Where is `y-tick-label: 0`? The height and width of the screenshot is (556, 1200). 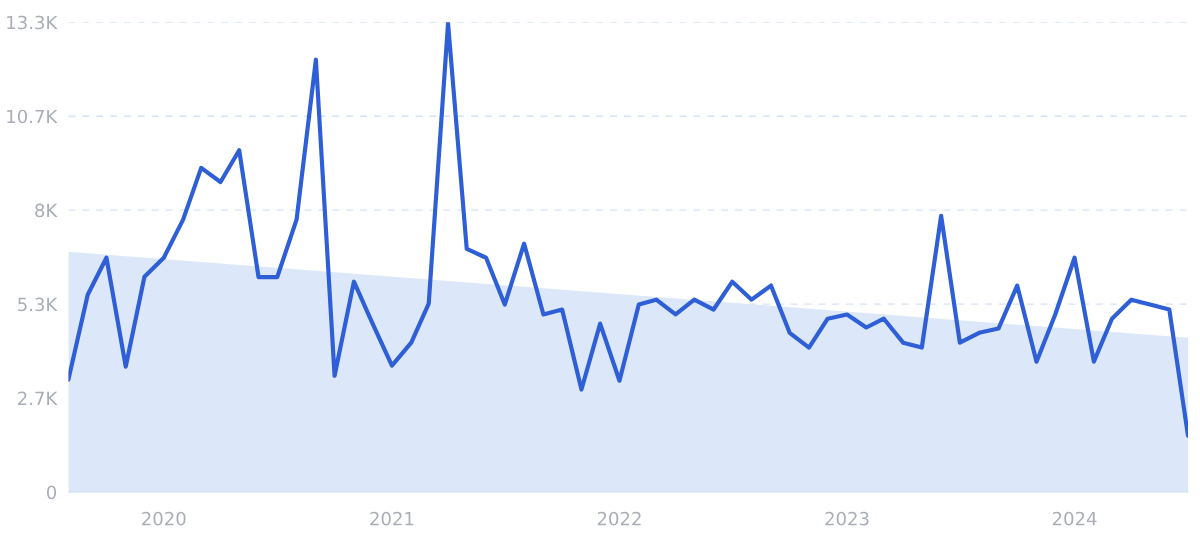
y-tick-label: 0 is located at coordinates (51, 492).